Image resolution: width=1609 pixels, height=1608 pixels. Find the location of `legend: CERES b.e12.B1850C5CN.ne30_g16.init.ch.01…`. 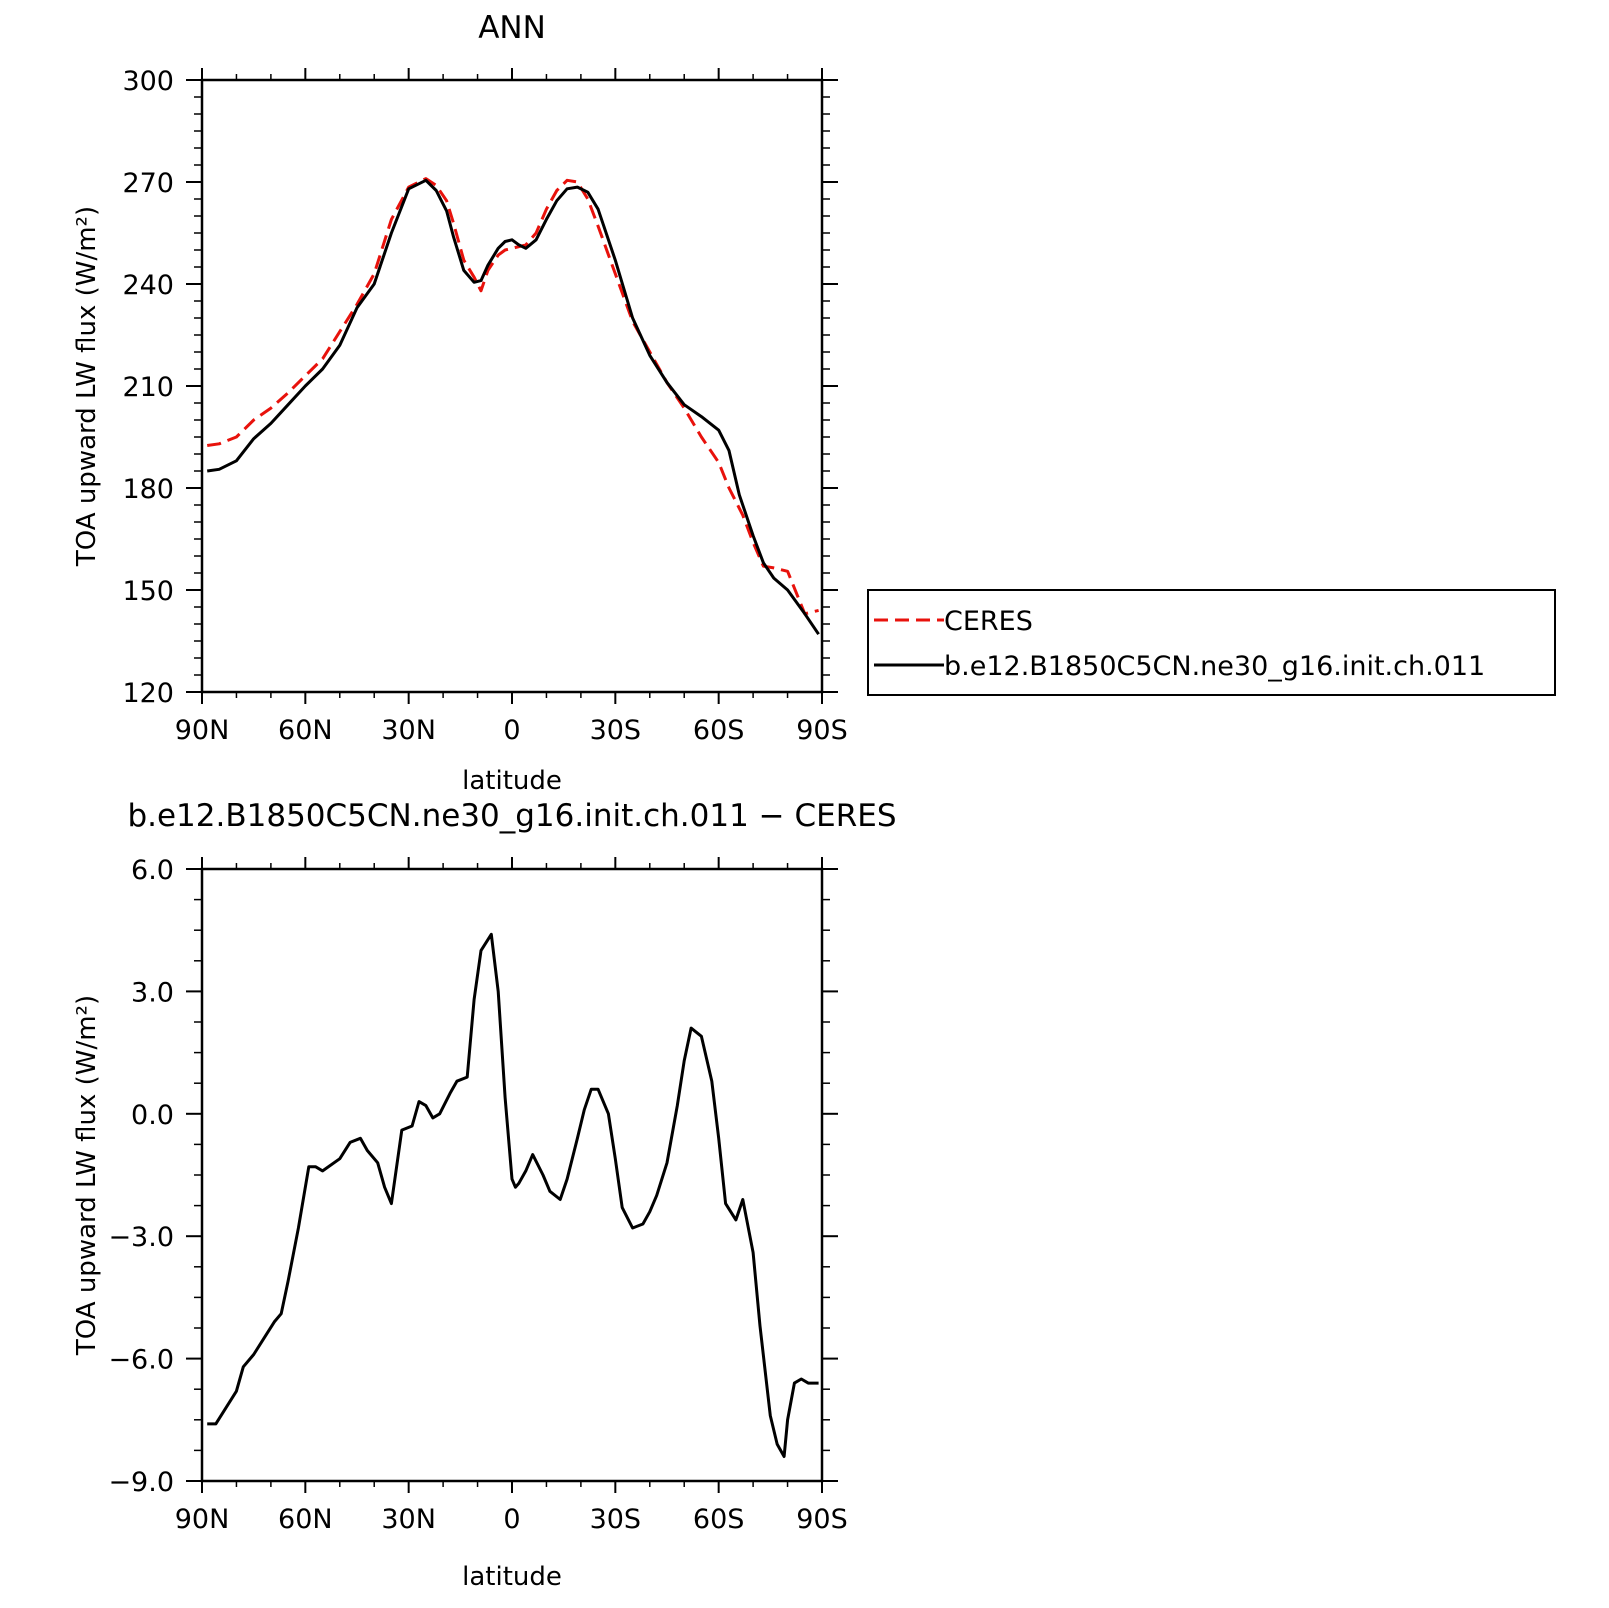

legend: CERES b.e12.B1850C5CN.ne30_g16.init.ch.01… is located at coordinates (1211, 642).